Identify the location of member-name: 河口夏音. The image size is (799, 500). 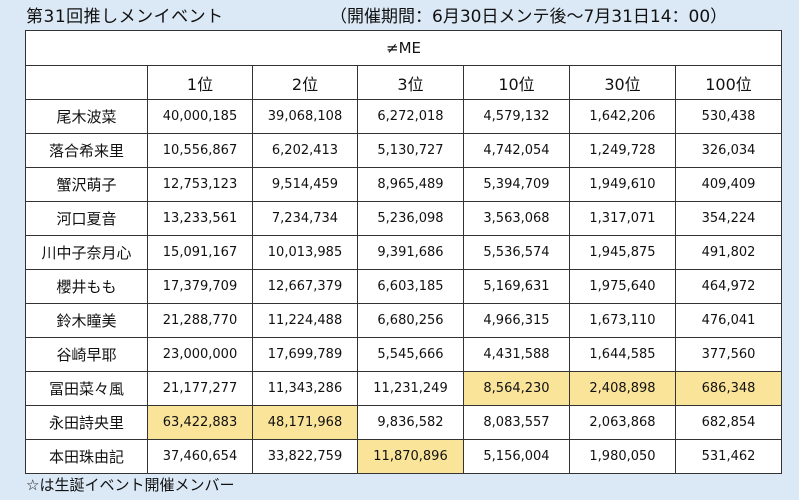
(86, 218).